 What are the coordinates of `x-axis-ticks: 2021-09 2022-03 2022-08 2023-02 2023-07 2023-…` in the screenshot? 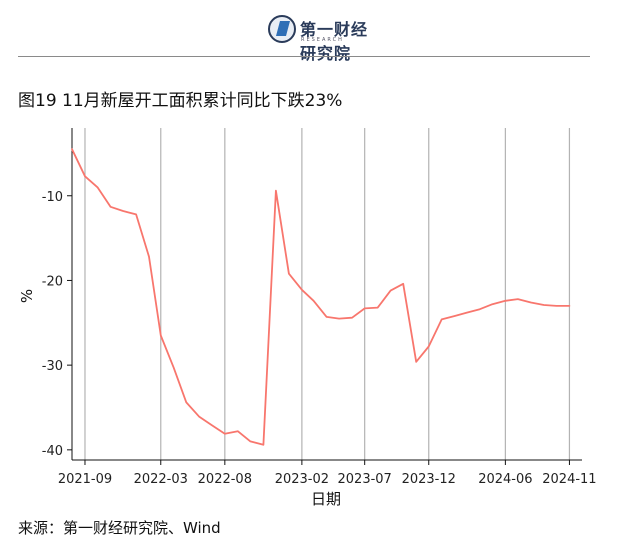 It's located at (327, 473).